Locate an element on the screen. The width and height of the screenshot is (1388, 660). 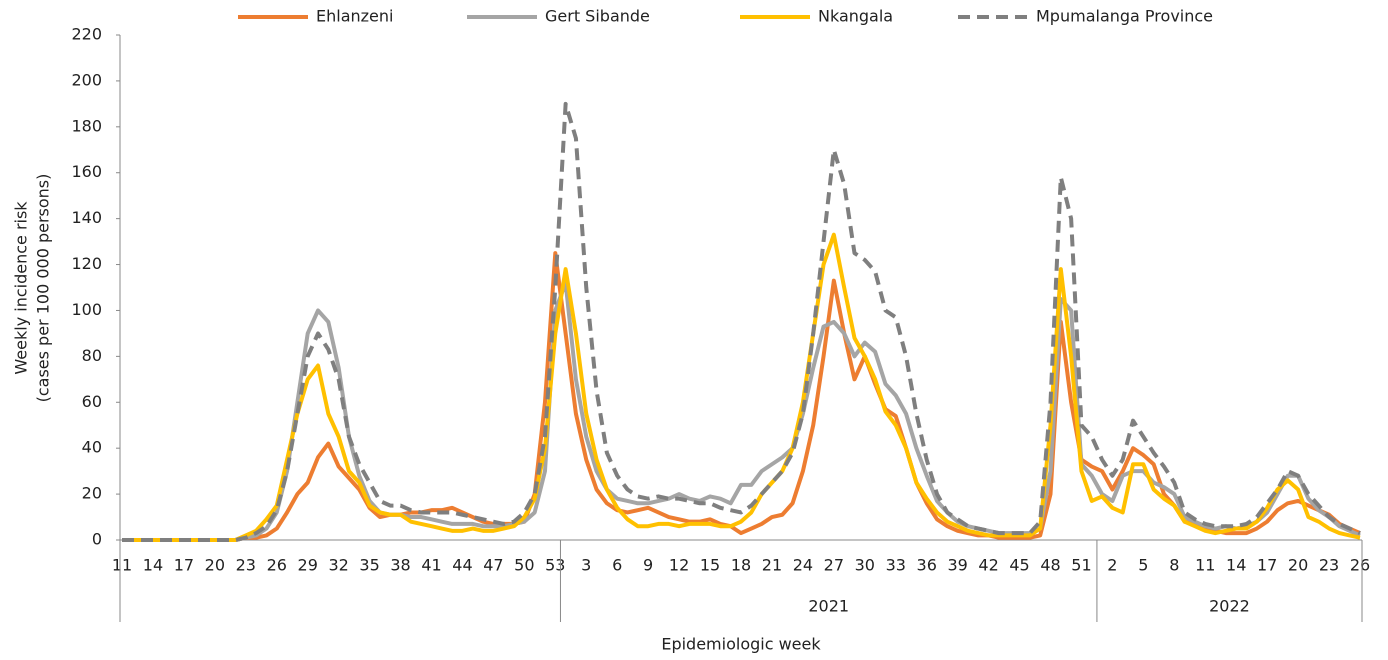
x-tick-label: 21 is located at coordinates (772, 565).